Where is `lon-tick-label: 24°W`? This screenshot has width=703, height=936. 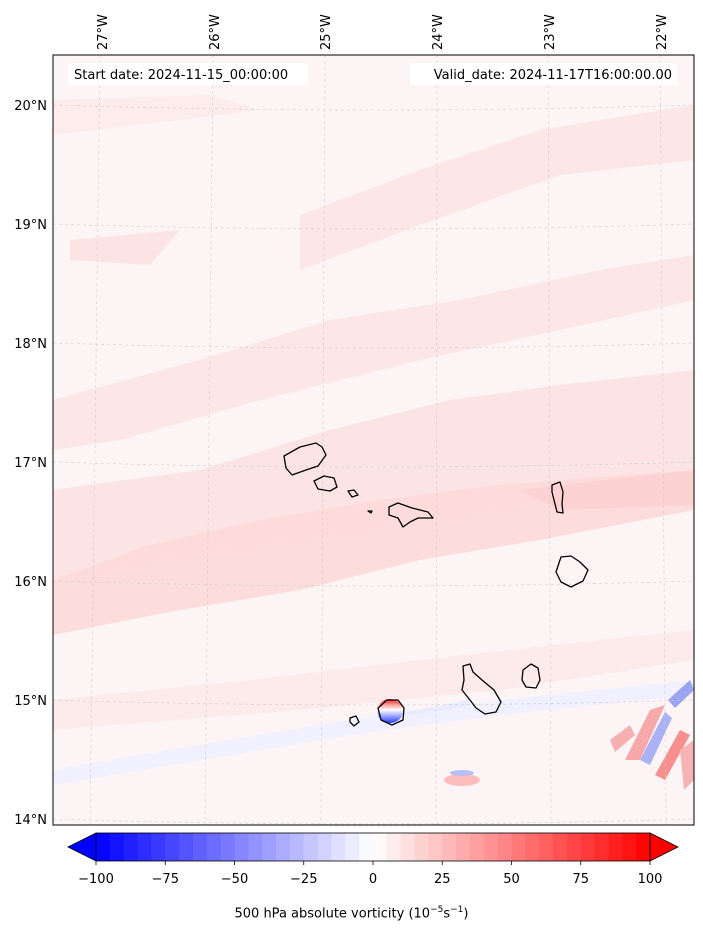 lon-tick-label: 24°W is located at coordinates (438, 32).